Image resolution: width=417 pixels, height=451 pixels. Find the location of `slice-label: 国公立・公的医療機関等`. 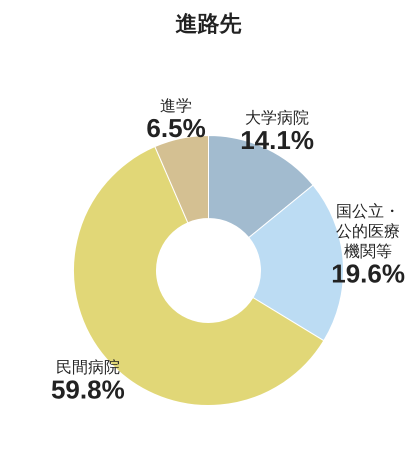

slice-label: 国公立・公的医療機関等 is located at coordinates (368, 231).